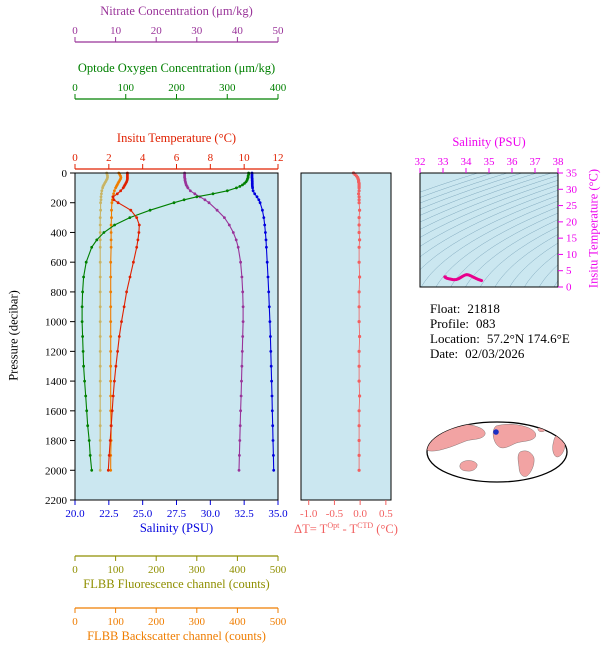  What do you see at coordinates (360, 514) in the screenshot?
I see `delta-t-tick-label: 0.0` at bounding box center [360, 514].